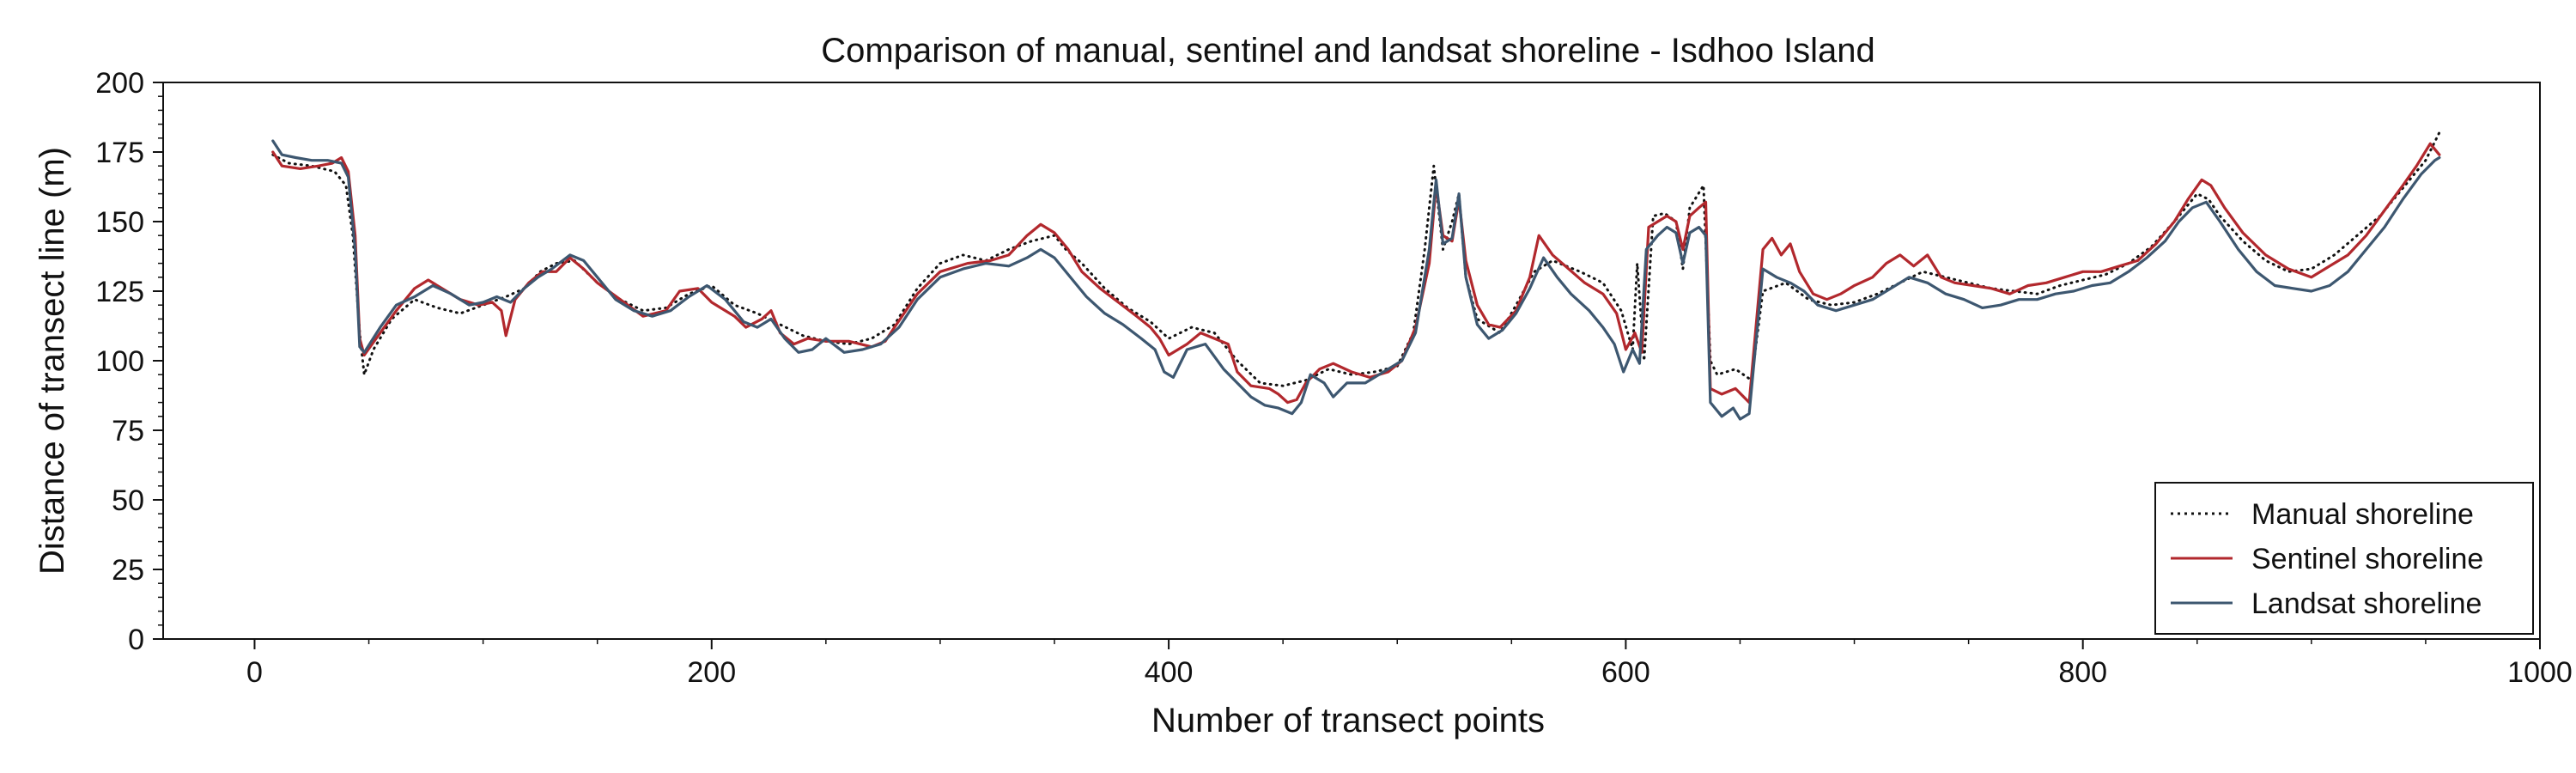  What do you see at coordinates (254, 672) in the screenshot?
I see `x-tick-label: 0` at bounding box center [254, 672].